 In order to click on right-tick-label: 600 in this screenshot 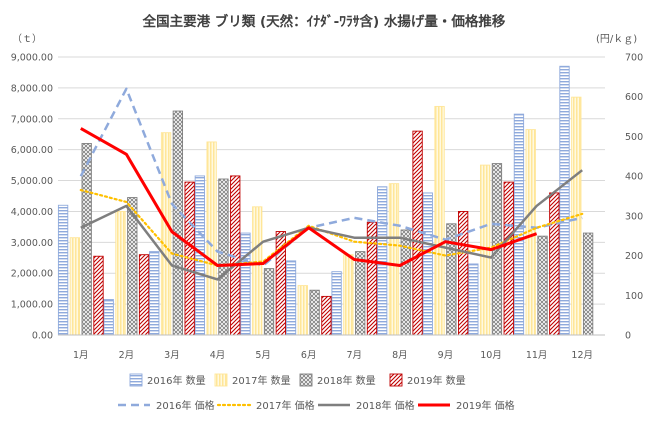, I will do `click(634, 97)`.